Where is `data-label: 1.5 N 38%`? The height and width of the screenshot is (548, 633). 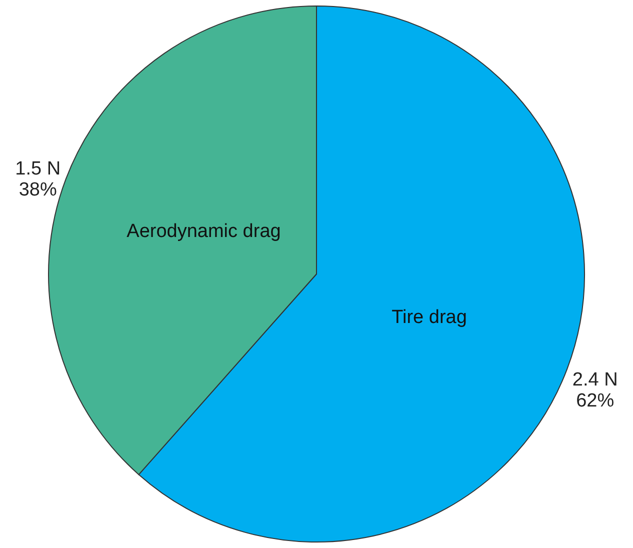
data-label: 1.5 N 38% is located at coordinates (38, 179).